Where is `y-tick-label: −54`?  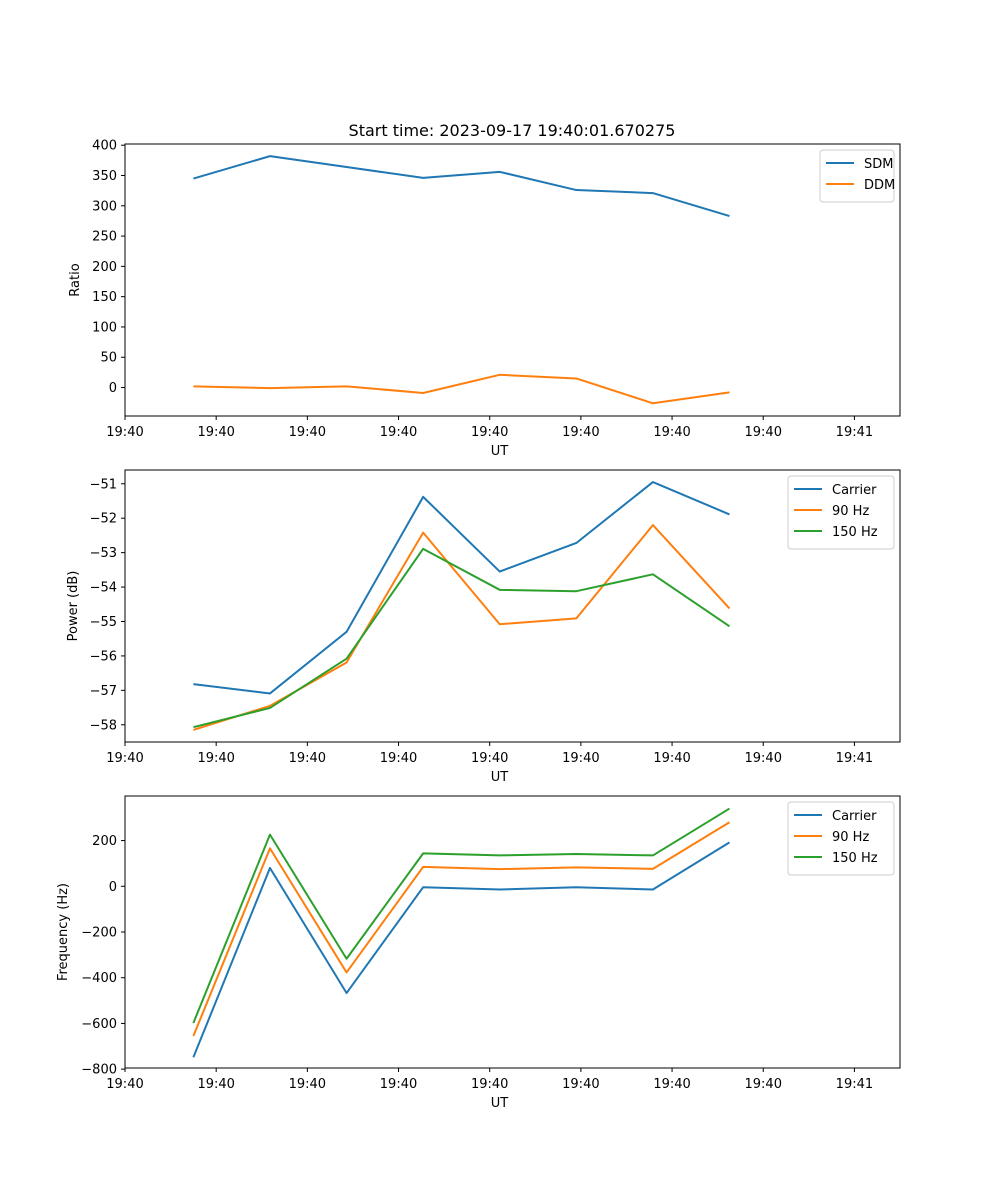
y-tick-label: −54 is located at coordinates (103, 588).